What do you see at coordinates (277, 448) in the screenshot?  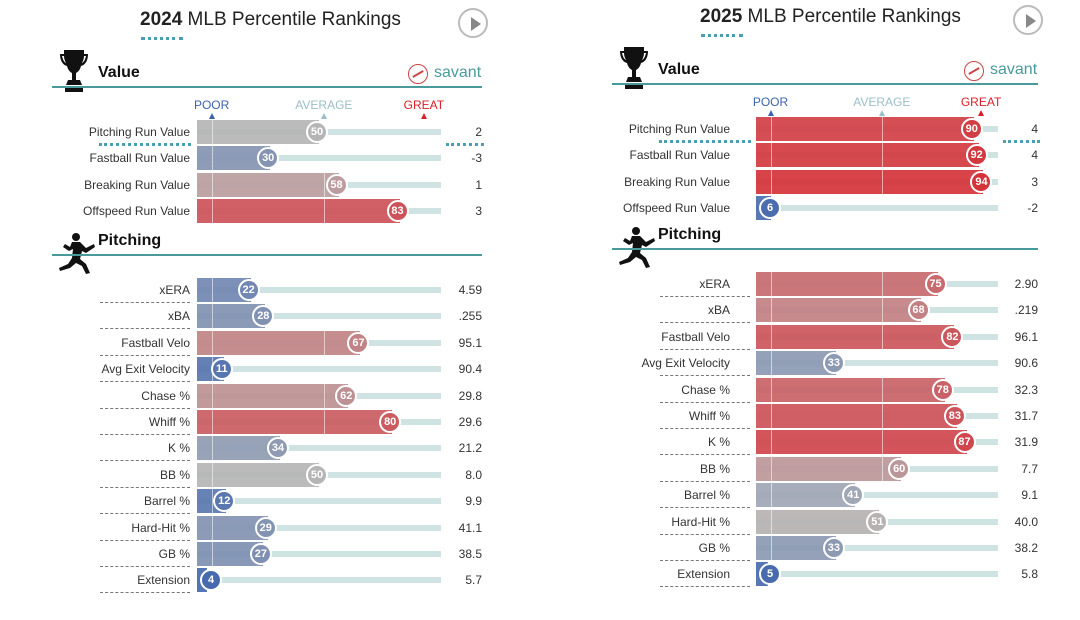 I see `percentile-badge: 34` at bounding box center [277, 448].